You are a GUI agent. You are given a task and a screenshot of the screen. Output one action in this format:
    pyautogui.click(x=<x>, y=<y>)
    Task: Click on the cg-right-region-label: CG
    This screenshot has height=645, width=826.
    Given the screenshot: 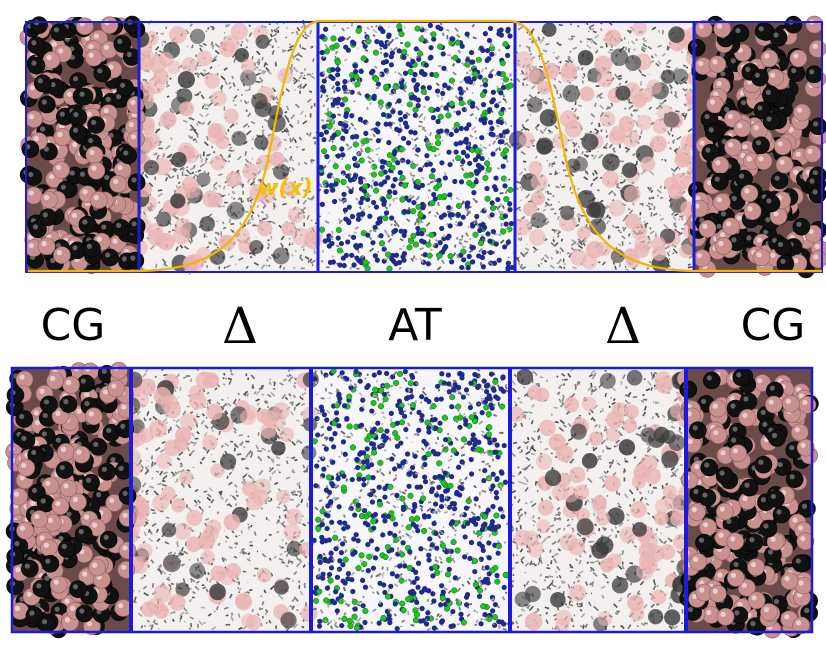 What is the action you would take?
    pyautogui.click(x=773, y=325)
    